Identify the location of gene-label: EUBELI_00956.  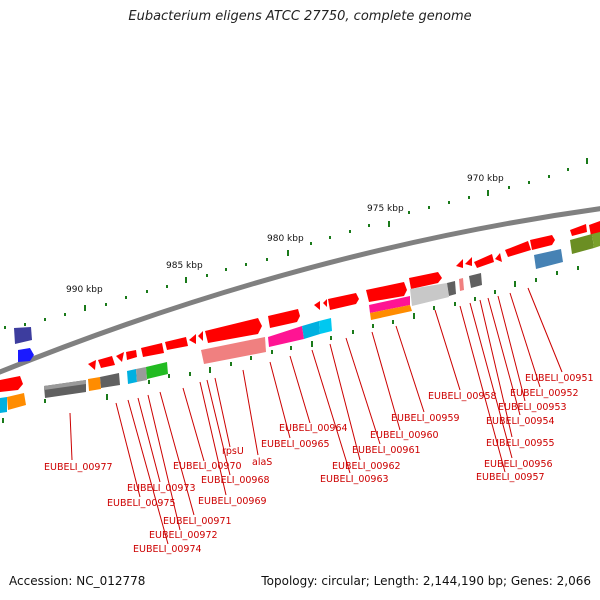
(518, 464).